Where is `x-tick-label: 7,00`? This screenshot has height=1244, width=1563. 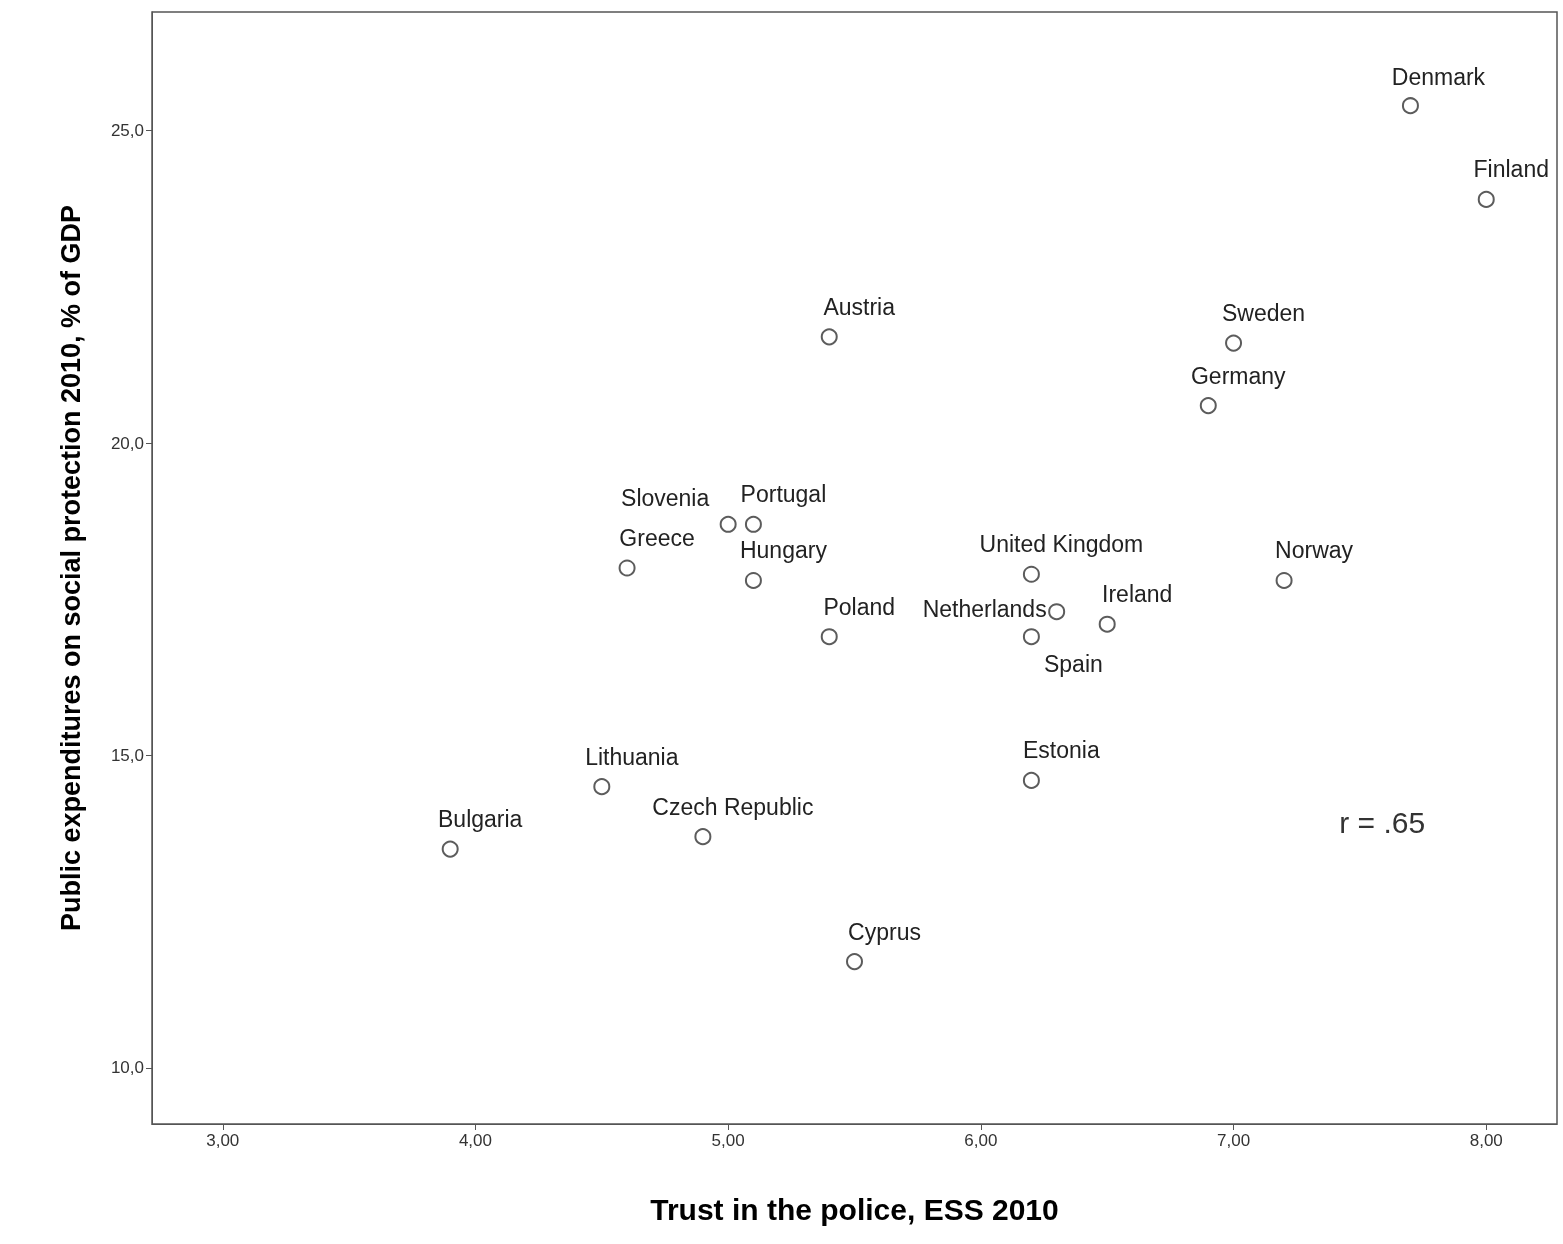
x-tick-label: 7,00 is located at coordinates (1234, 1140).